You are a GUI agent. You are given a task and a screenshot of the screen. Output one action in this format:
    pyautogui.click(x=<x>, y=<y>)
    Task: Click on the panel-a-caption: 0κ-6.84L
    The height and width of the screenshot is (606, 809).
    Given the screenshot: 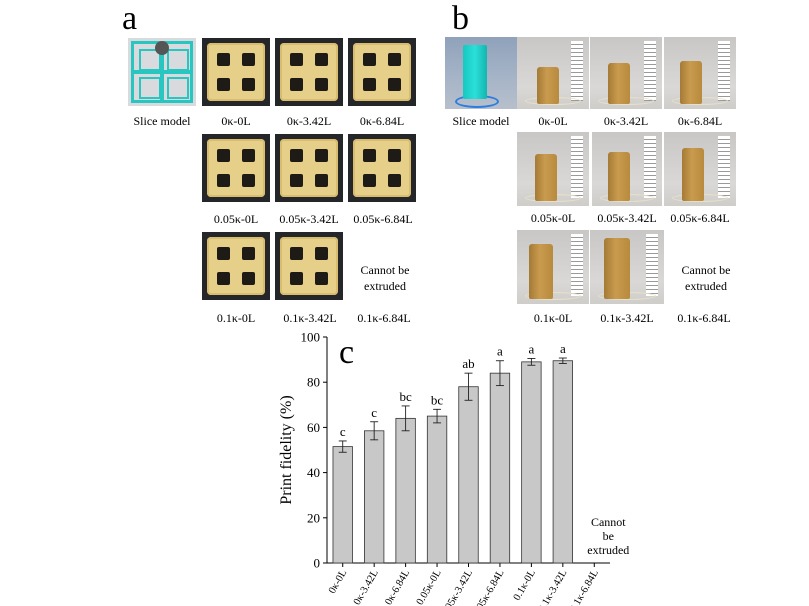 What is the action you would take?
    pyautogui.click(x=382, y=121)
    